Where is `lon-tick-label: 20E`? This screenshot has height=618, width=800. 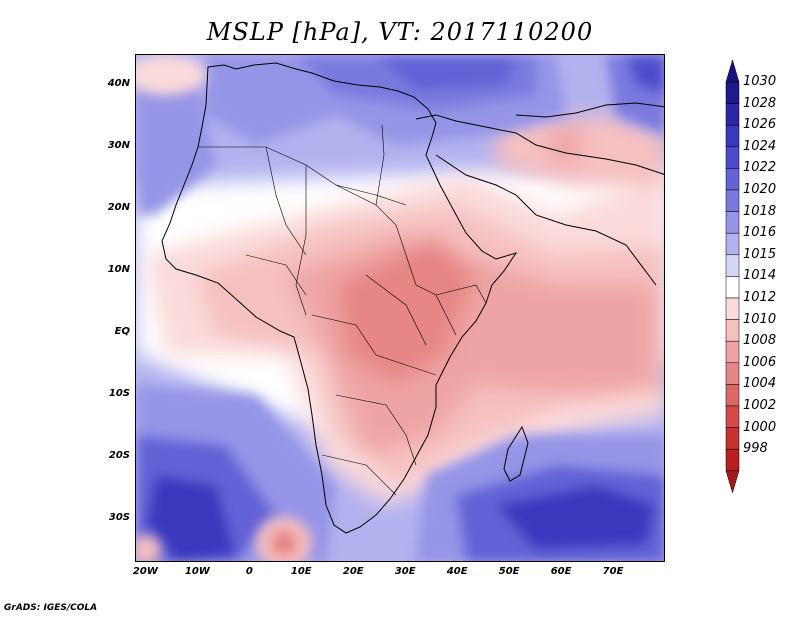
lon-tick-label: 20E is located at coordinates (353, 571).